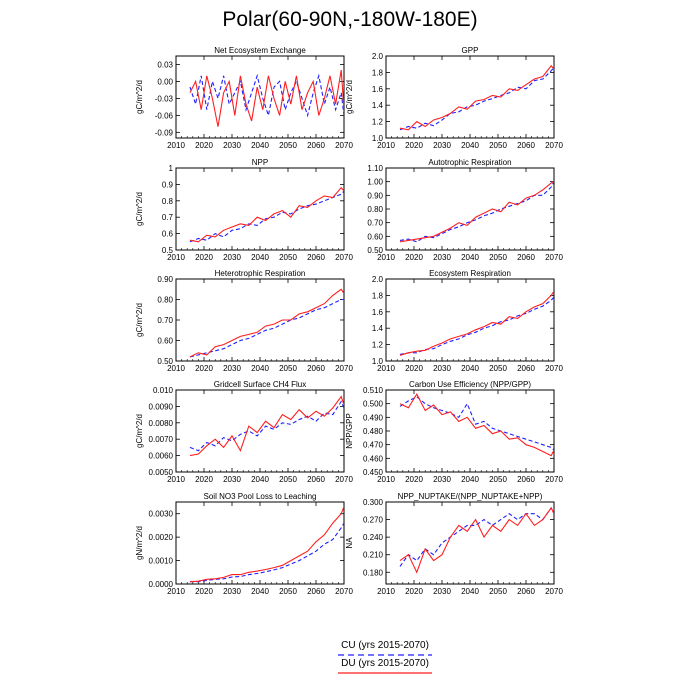  Describe the element at coordinates (168, 250) in the screenshot. I see `y-tick-label: 0.5` at that location.